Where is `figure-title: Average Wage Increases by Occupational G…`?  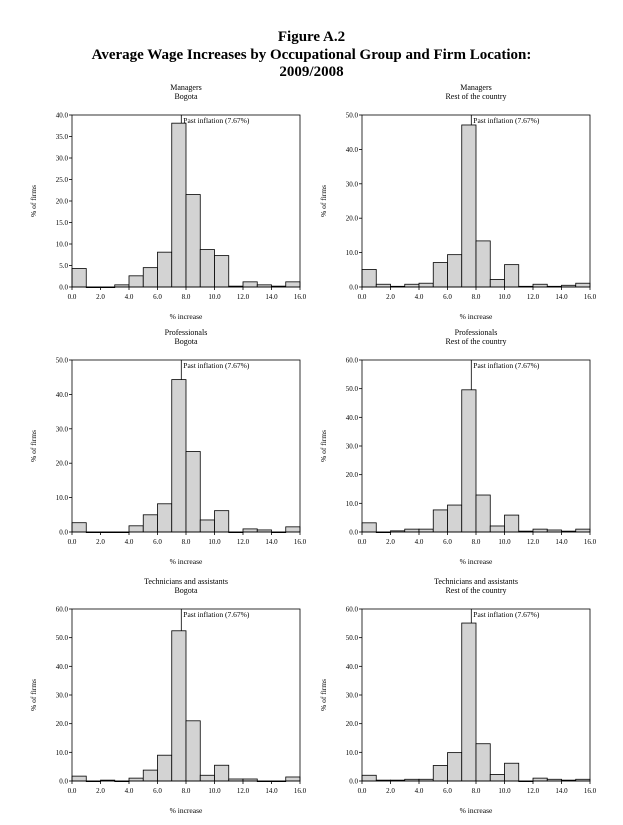 figure-title: Average Wage Increases by Occupational G… is located at coordinates (311, 55).